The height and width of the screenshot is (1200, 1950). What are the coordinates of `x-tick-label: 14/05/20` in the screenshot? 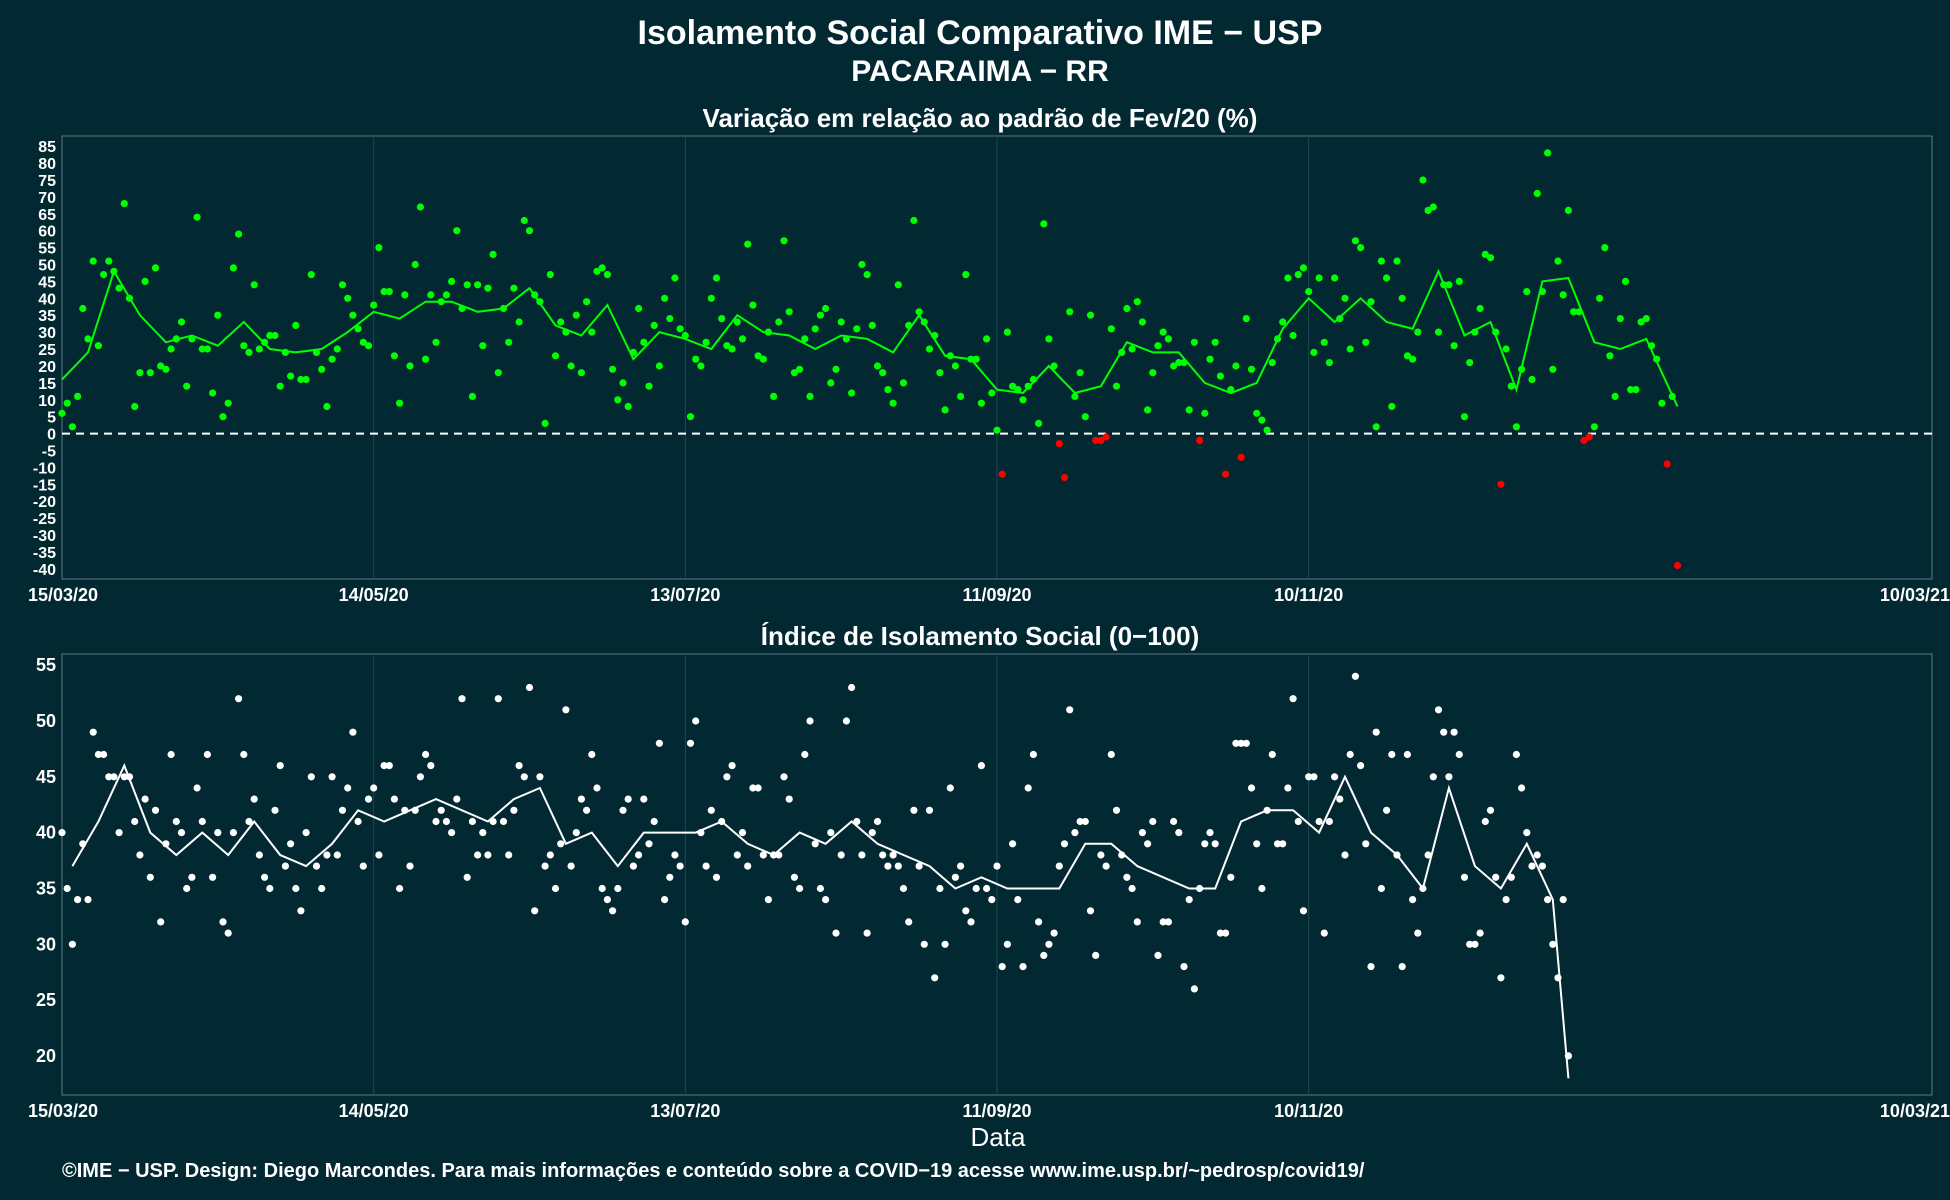 It's located at (374, 595).